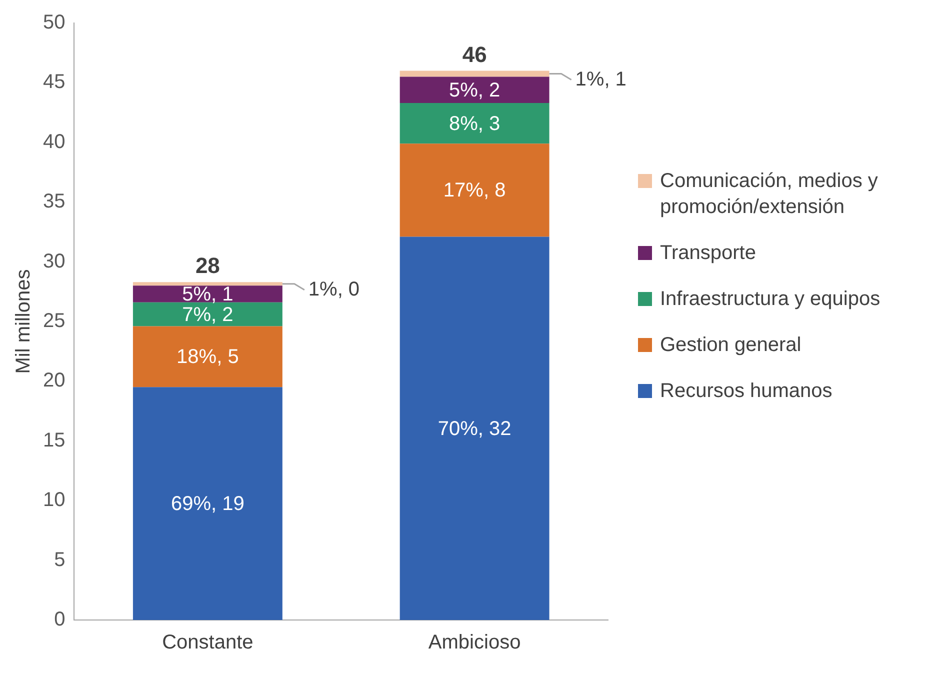 The image size is (946, 675). I want to click on legend-label: Transporte, so click(708, 253).